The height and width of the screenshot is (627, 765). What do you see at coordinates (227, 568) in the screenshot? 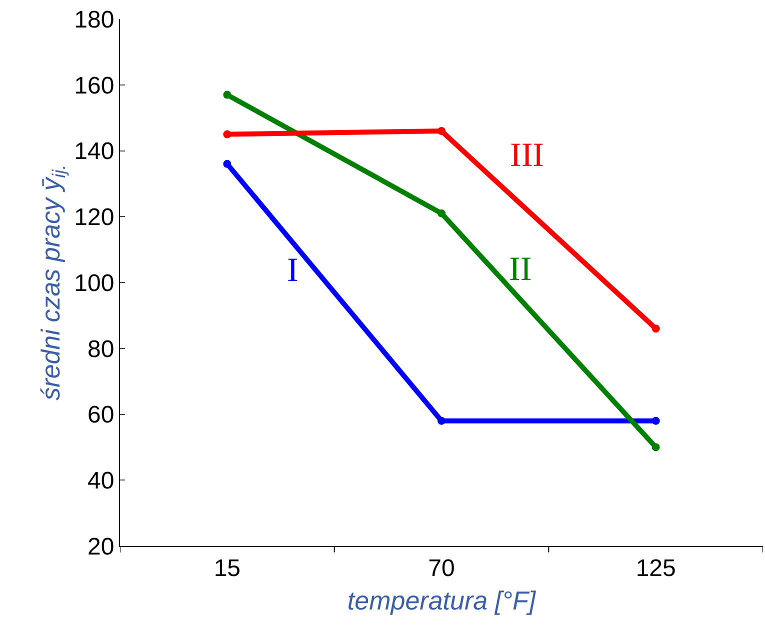
I see `x-tick-label: 15` at bounding box center [227, 568].